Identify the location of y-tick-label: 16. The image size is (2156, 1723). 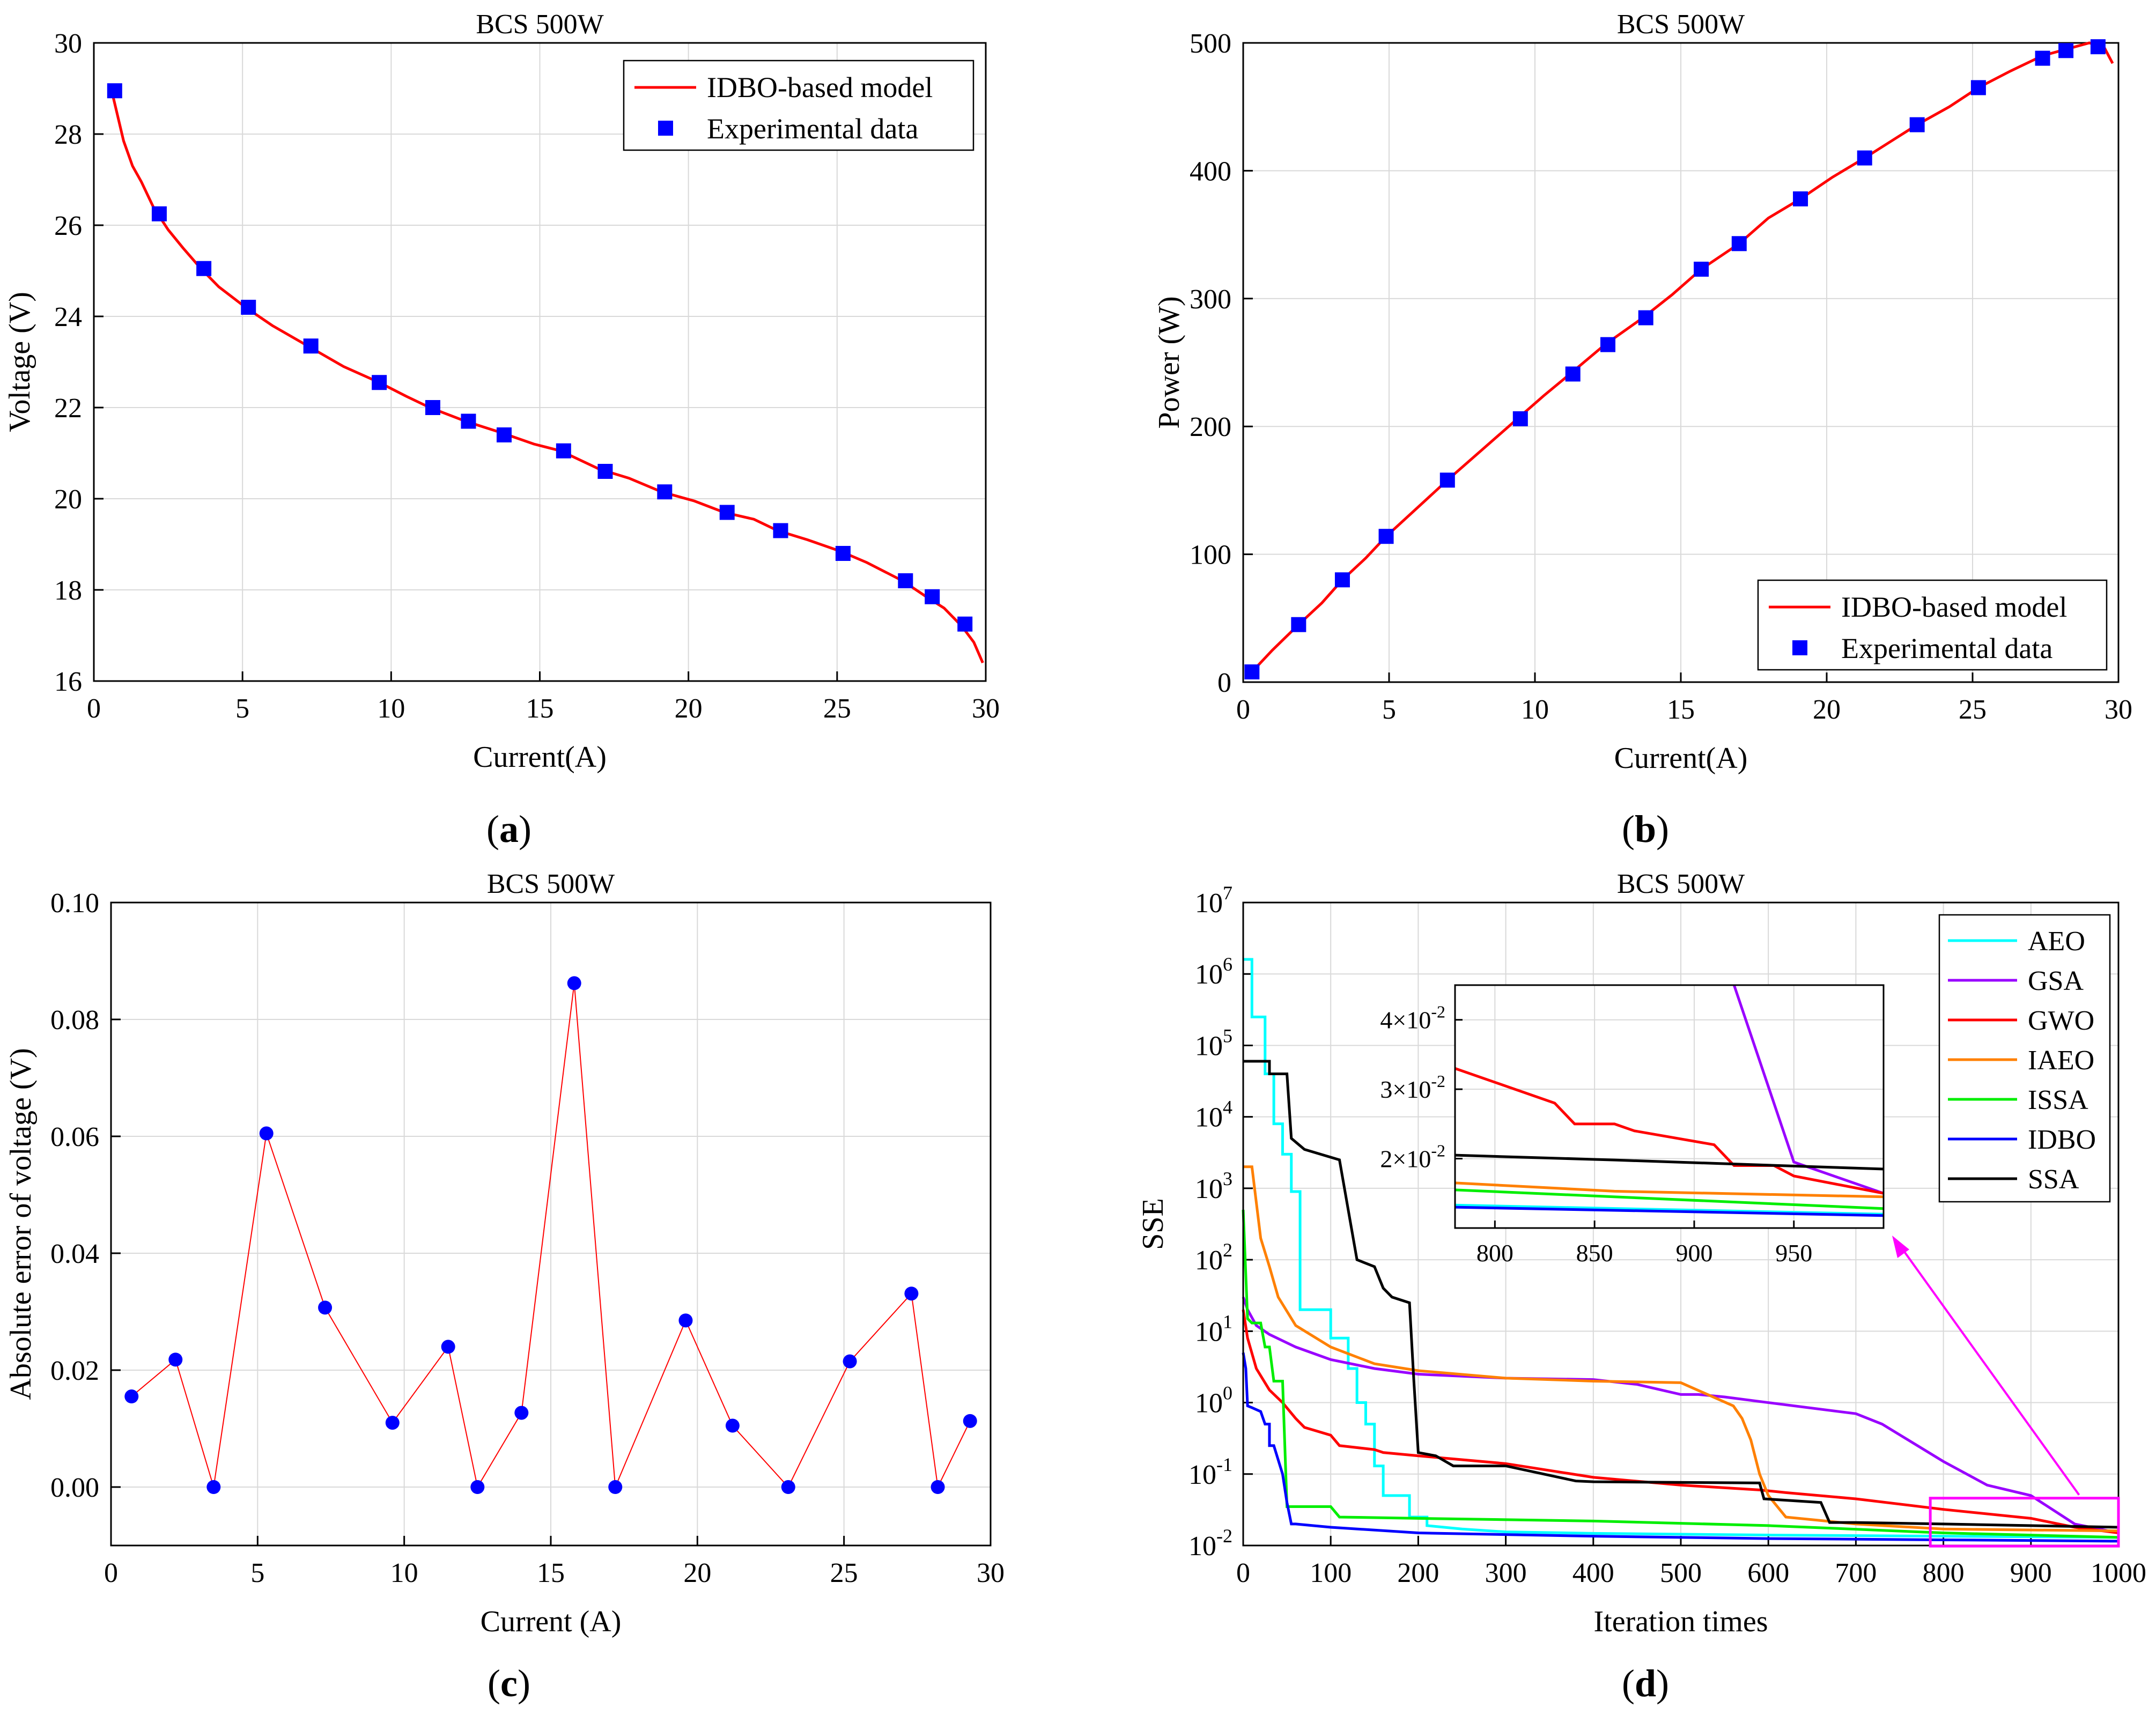
(68, 682).